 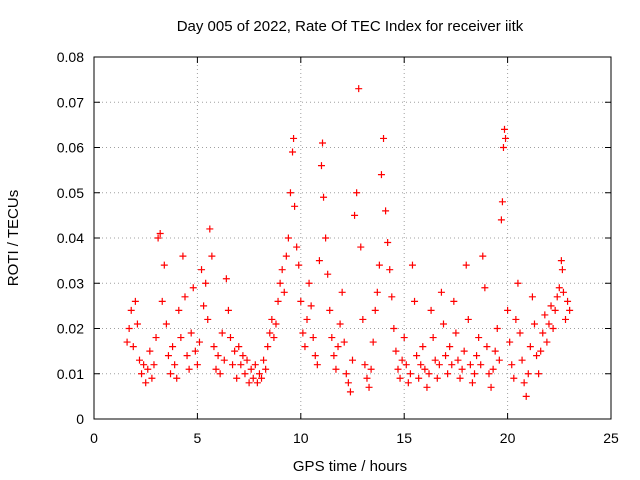 I want to click on x-tick-label: 25, so click(x=611, y=438).